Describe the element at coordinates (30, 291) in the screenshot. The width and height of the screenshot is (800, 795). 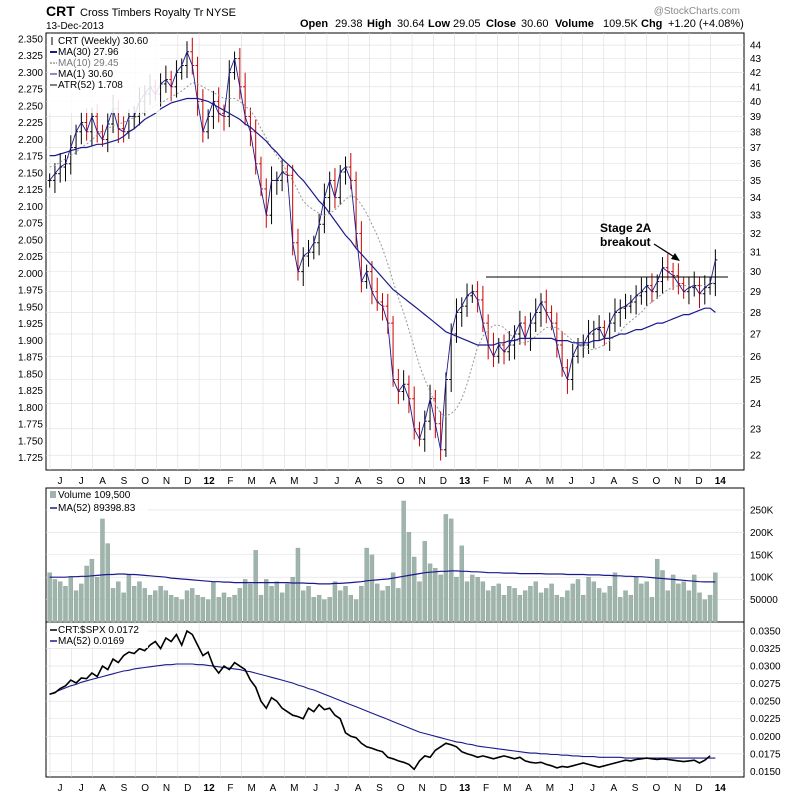
I see `price-left-tick: 1.975` at that location.